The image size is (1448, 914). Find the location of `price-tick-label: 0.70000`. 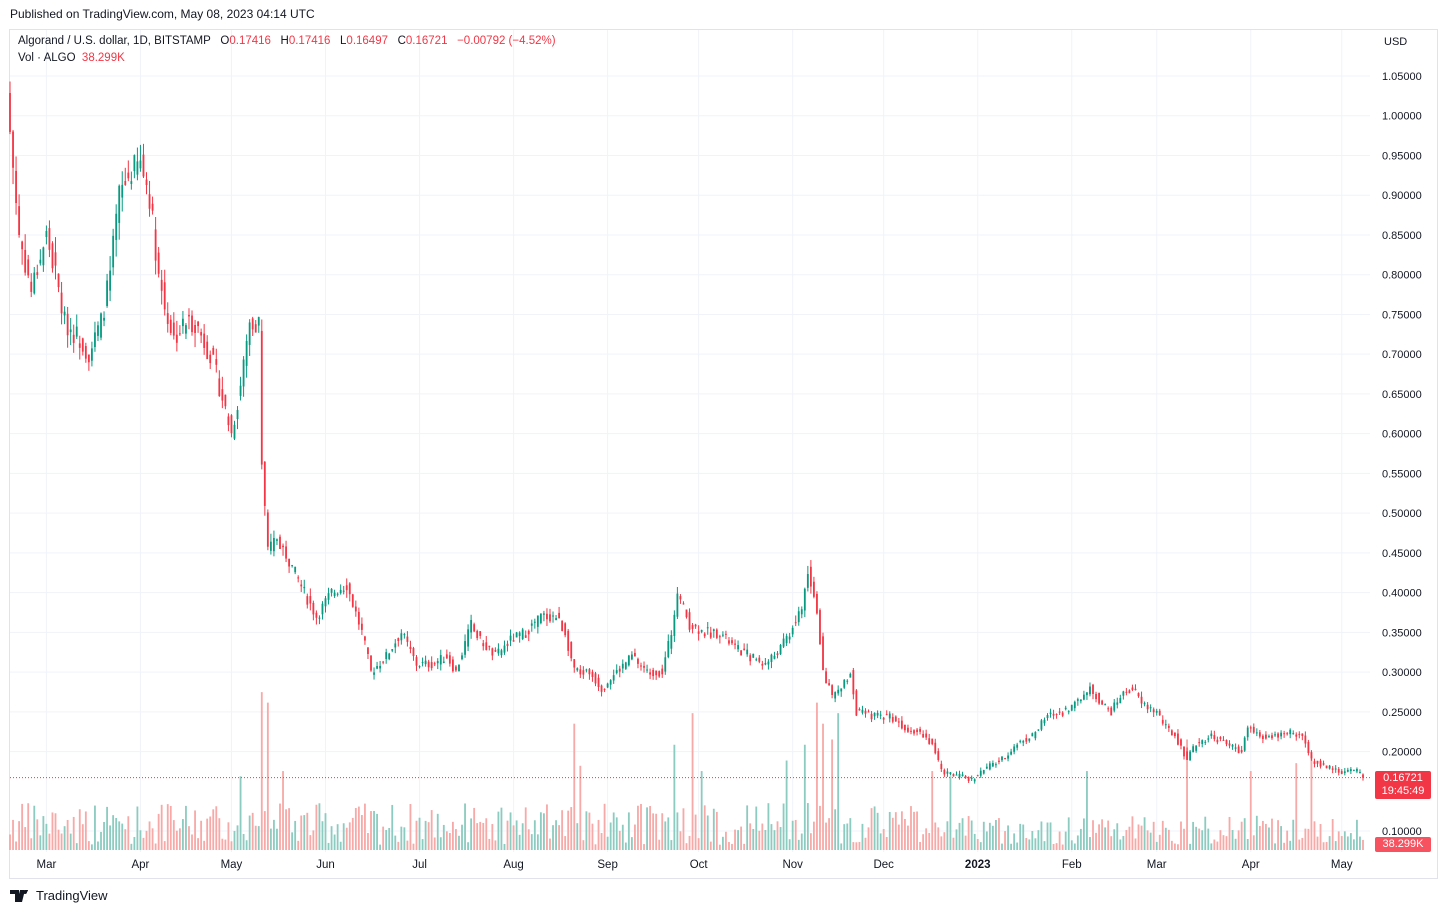

price-tick-label: 0.70000 is located at coordinates (1402, 355).